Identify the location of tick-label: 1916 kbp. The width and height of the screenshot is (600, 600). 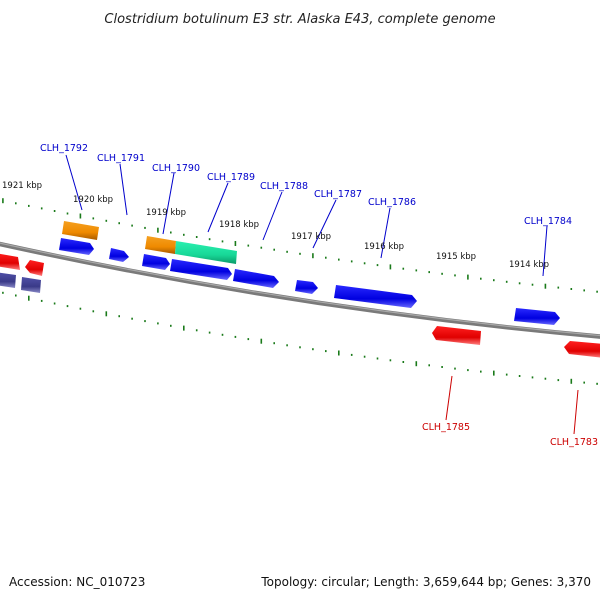
(384, 247).